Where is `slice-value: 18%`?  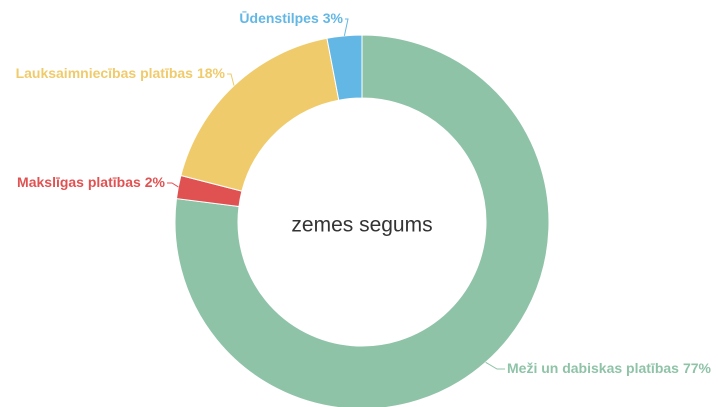
slice-value: 18% is located at coordinates (211, 73).